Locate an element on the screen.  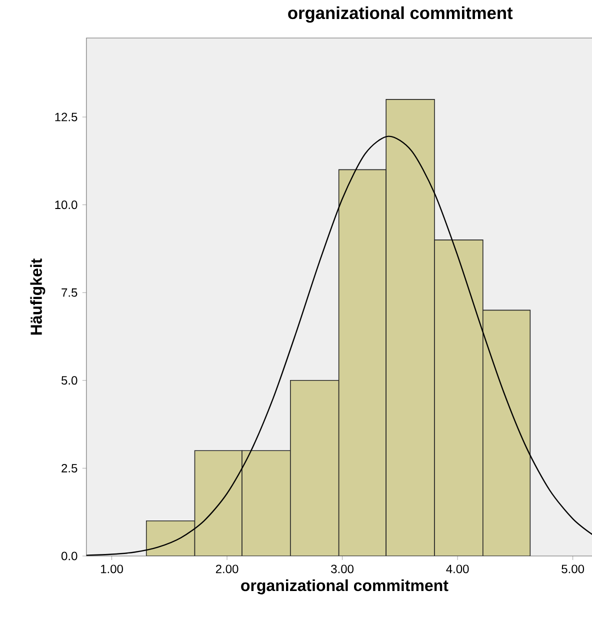
x-axis-title: organizational commitment is located at coordinates (344, 586).